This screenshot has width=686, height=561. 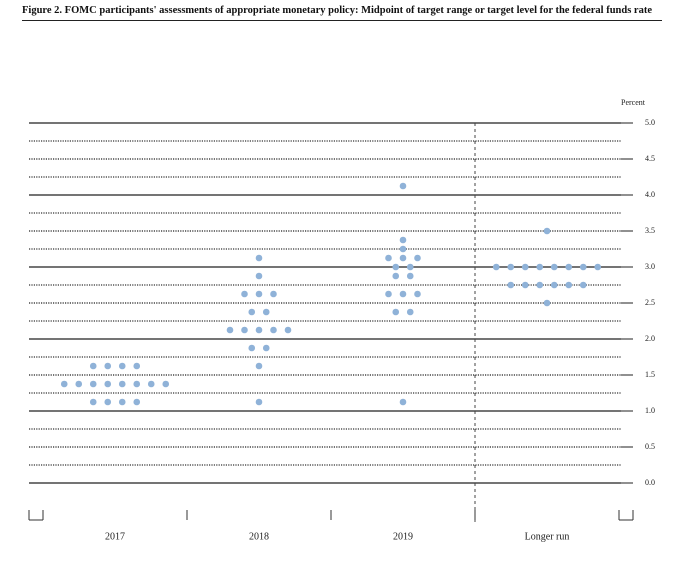 I want to click on x-tick-label: Longer run, so click(x=547, y=536).